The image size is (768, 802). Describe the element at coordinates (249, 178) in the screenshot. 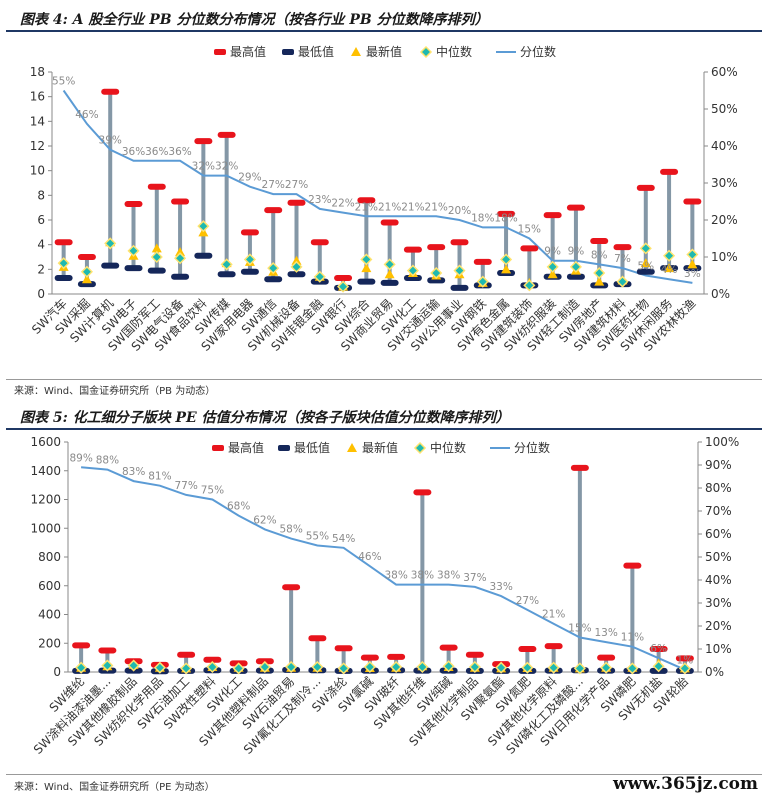

I see `percentile-label: 29%` at that location.